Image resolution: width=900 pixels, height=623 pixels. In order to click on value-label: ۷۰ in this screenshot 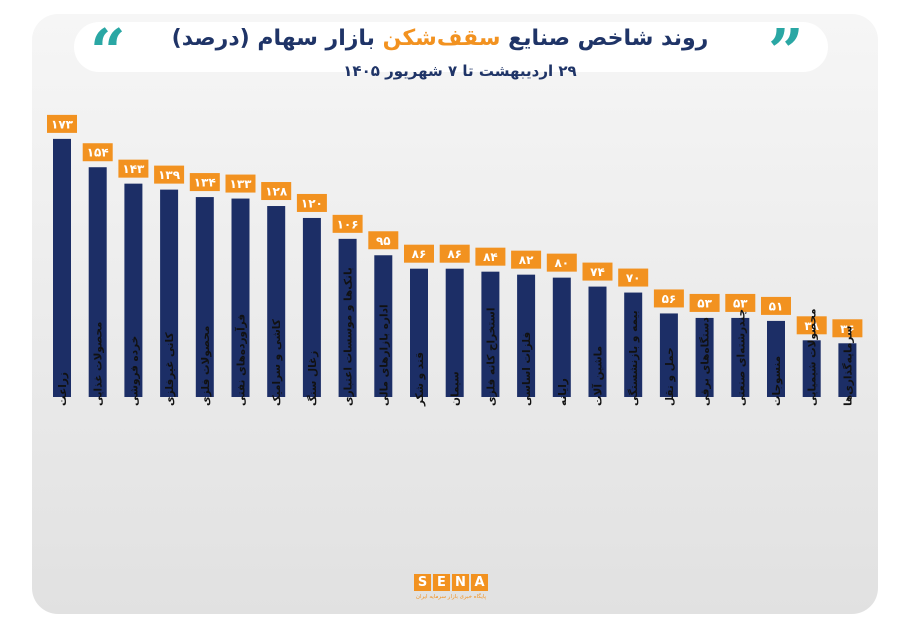, I will do `click(633, 278)`.